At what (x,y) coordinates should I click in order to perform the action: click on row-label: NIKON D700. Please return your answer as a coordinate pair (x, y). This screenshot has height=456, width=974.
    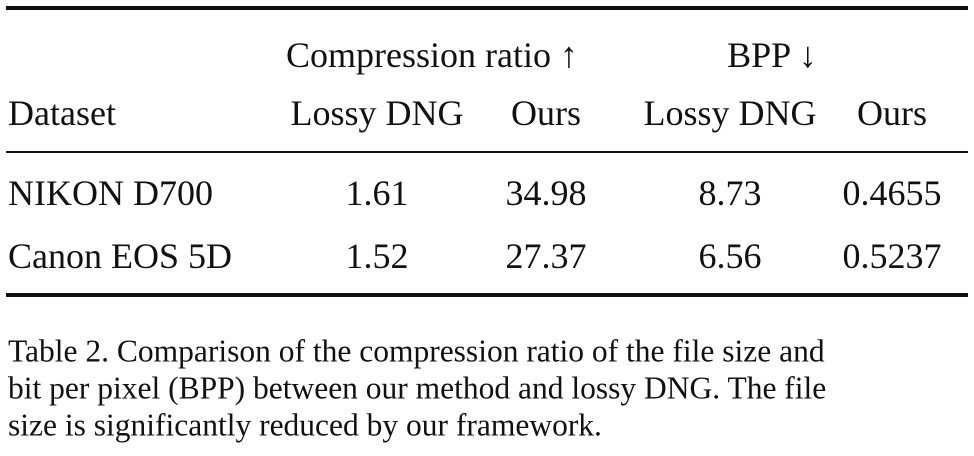
    Looking at the image, I should click on (110, 193).